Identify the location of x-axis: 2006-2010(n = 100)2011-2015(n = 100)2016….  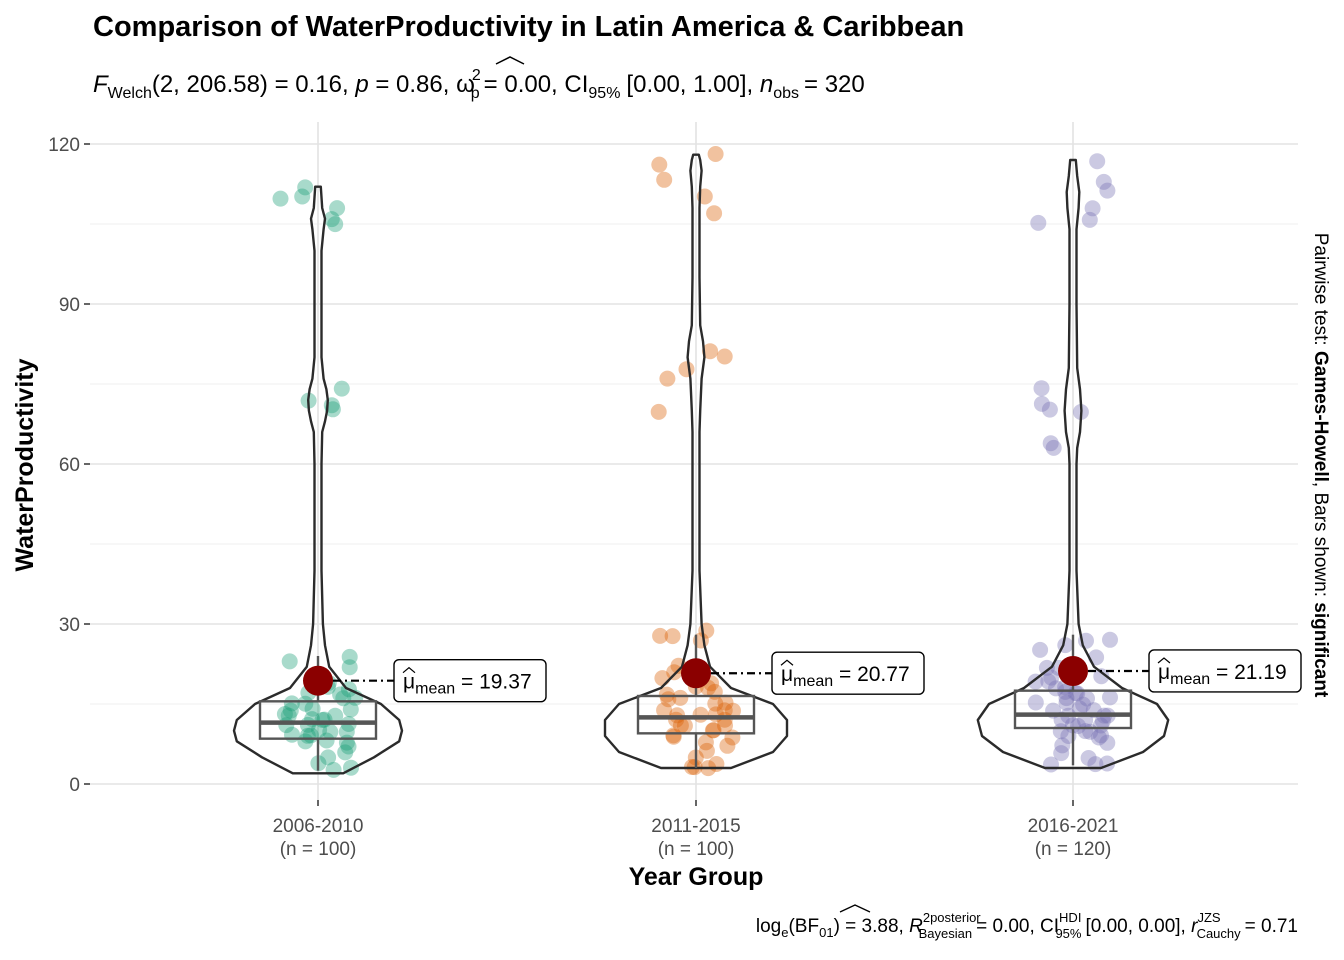
(696, 830).